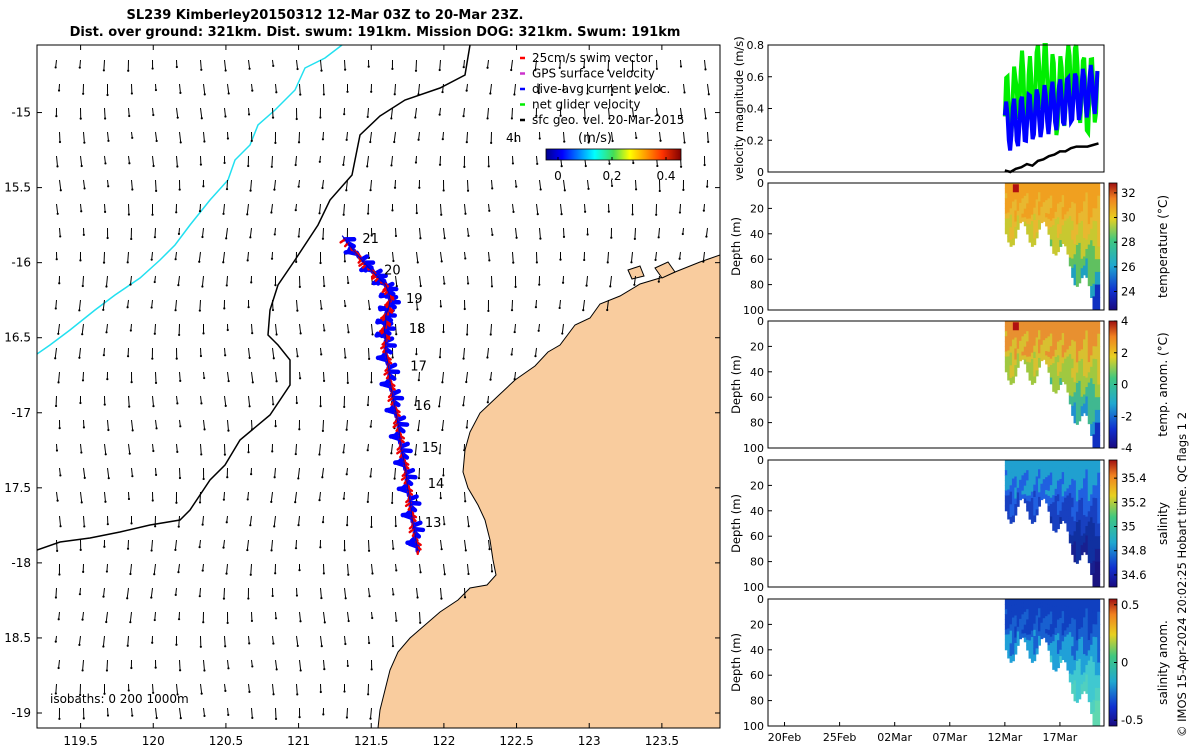  Describe the element at coordinates (757, 346) in the screenshot. I see `depth-ytick: 20` at that location.